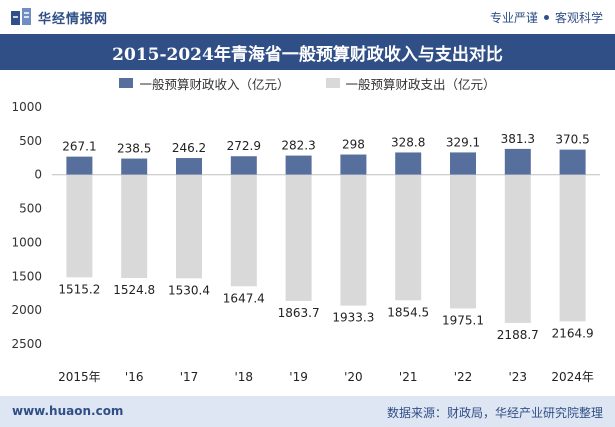  What do you see at coordinates (298, 377) in the screenshot?
I see `x-tick-label: '19` at bounding box center [298, 377].